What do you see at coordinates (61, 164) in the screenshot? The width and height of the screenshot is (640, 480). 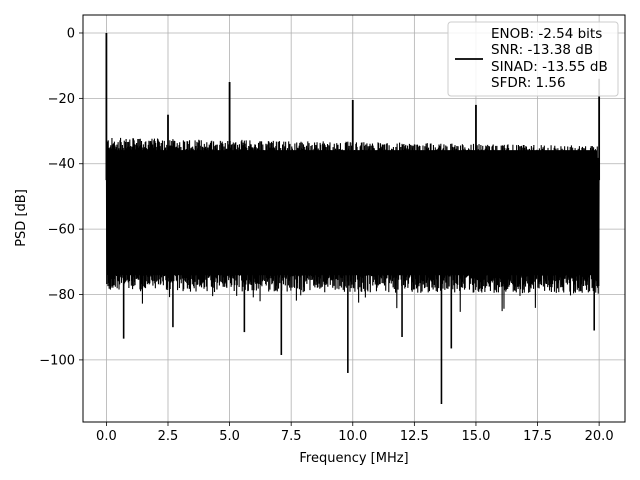 I see `y-tick-label: −40` at bounding box center [61, 164].